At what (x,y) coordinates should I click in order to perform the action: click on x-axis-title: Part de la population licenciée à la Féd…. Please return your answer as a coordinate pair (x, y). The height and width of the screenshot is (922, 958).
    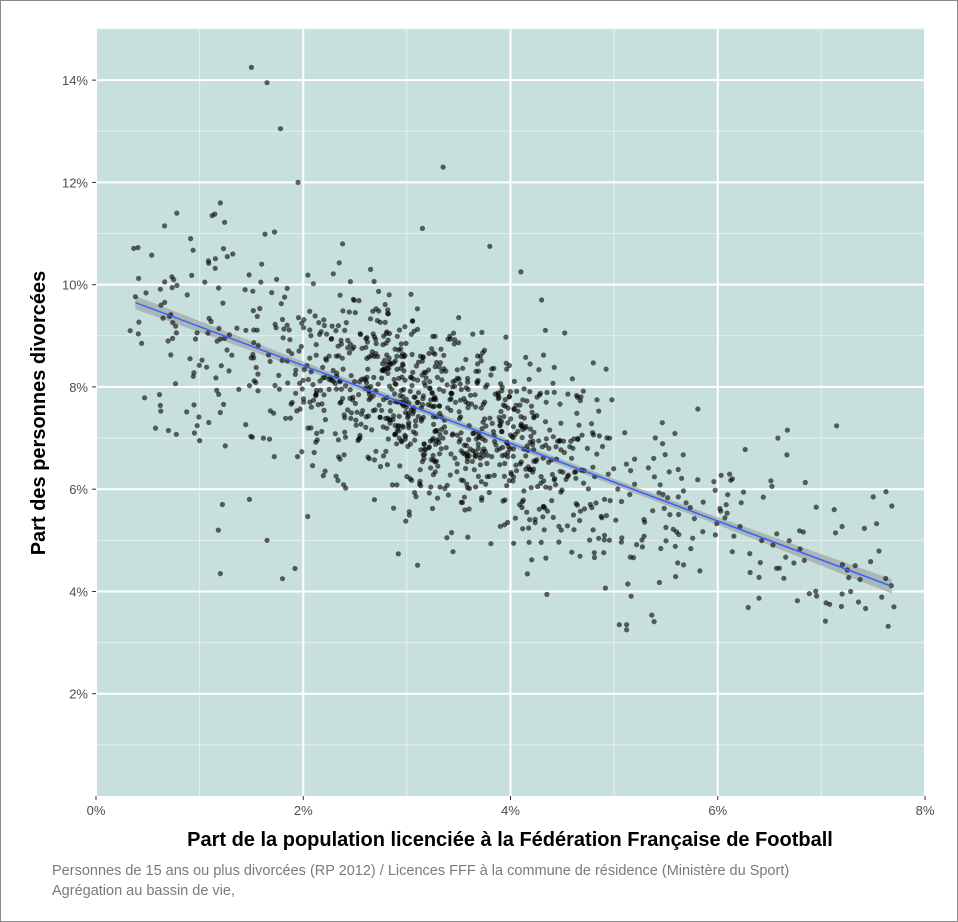
    Looking at the image, I should click on (510, 840).